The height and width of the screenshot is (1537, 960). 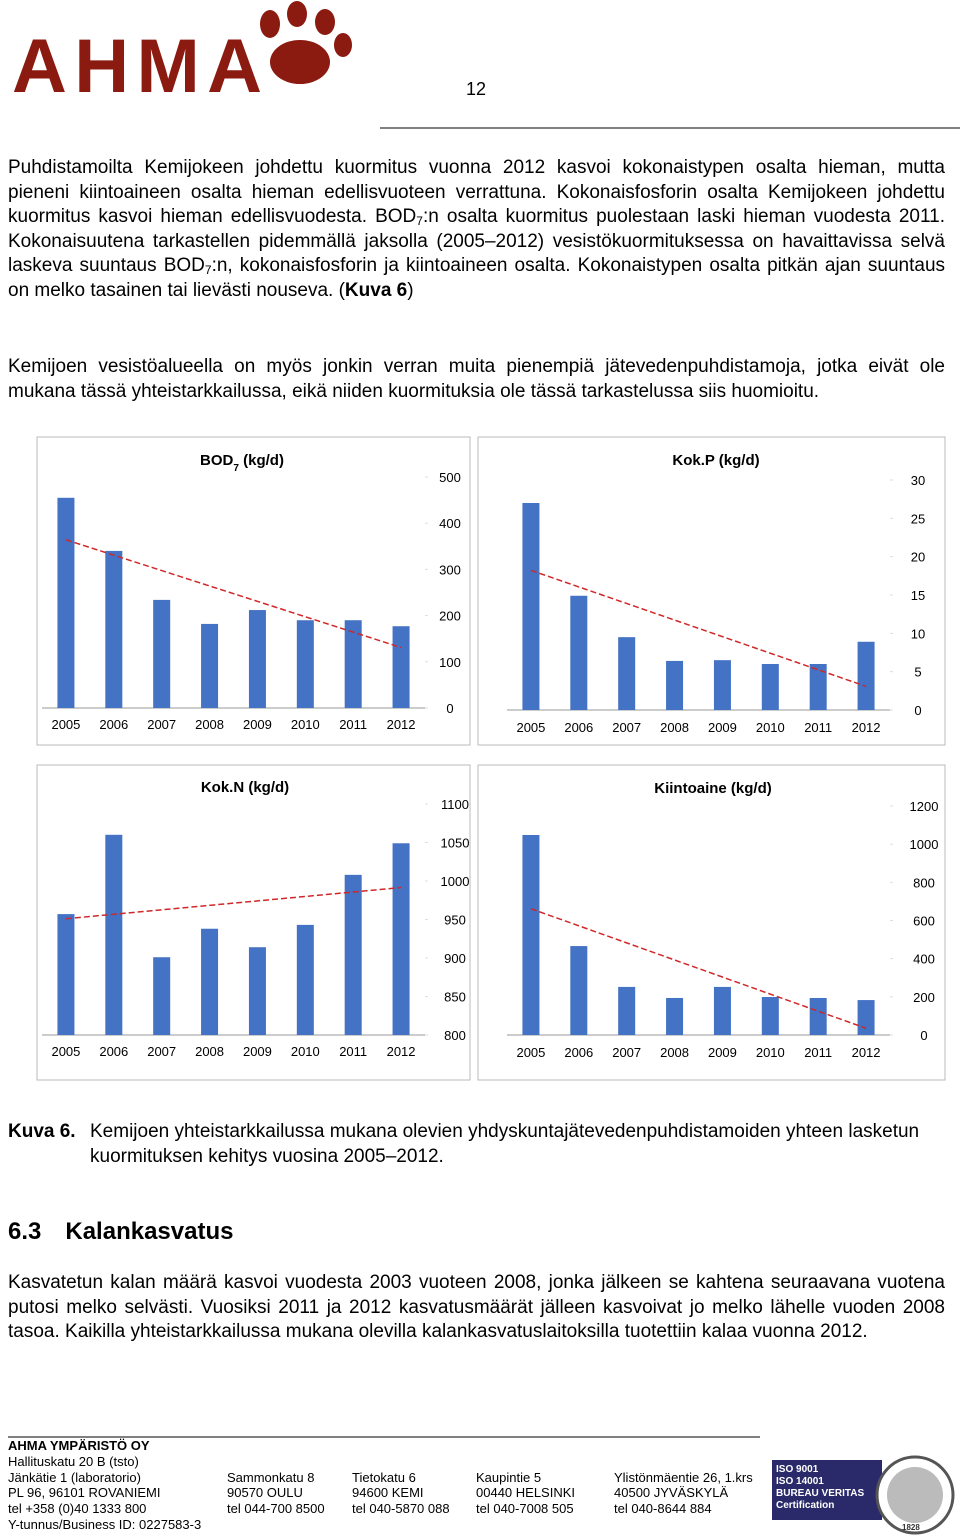 I want to click on y-tick-label: 5, so click(x=917, y=672).